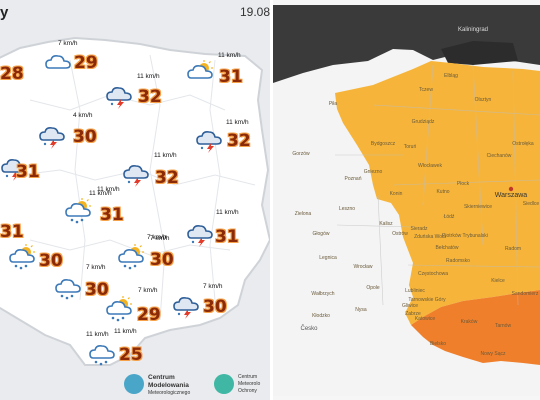 The image size is (540, 400). I want to click on city-label: Bielsko, so click(438, 344).